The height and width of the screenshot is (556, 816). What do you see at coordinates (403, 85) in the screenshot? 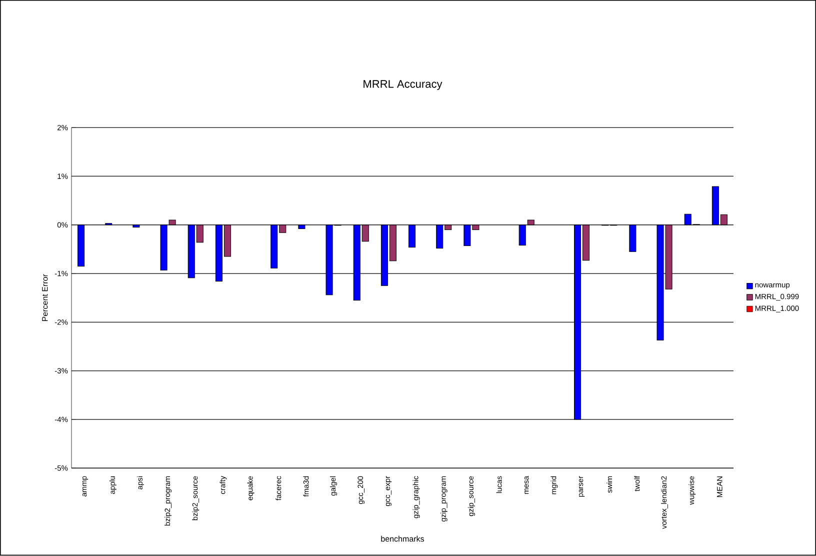
I see `chart-title: MRRL Accuracy` at bounding box center [403, 85].